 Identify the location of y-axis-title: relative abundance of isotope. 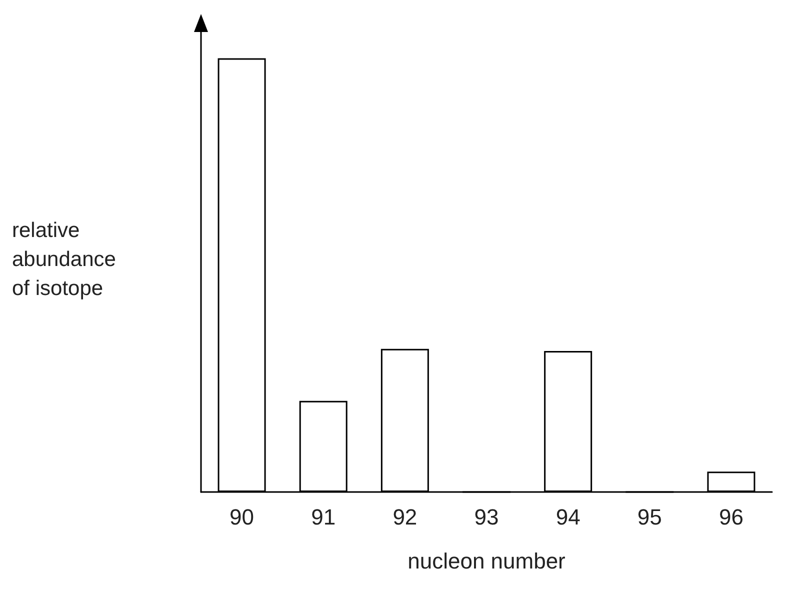
(67, 259).